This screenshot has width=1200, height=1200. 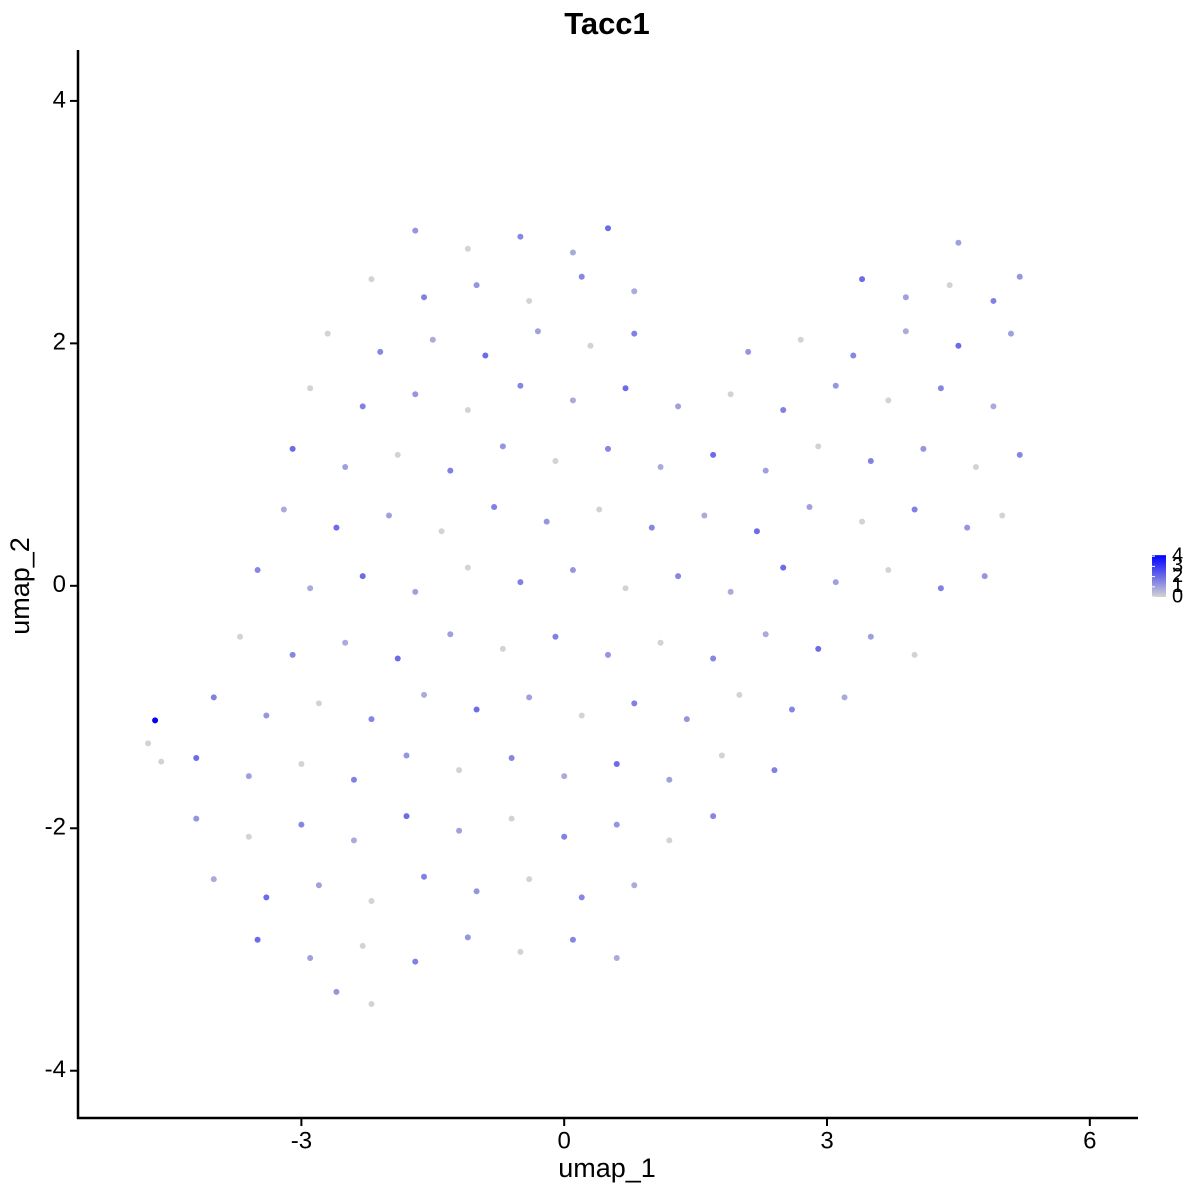 What do you see at coordinates (564, 1140) in the screenshot?
I see `x-tick-label: 0` at bounding box center [564, 1140].